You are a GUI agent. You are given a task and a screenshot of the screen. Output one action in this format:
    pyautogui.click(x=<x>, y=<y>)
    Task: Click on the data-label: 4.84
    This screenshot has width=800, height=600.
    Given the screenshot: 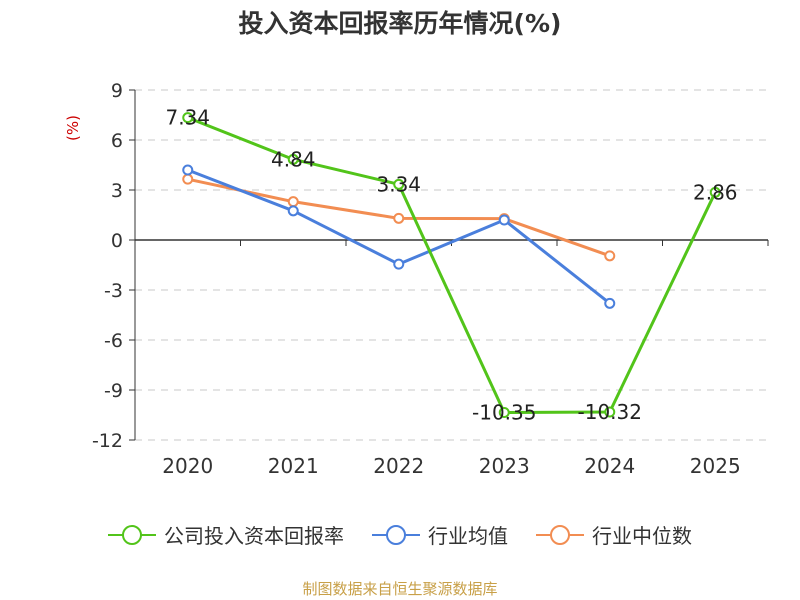 What is the action you would take?
    pyautogui.click(x=293, y=159)
    